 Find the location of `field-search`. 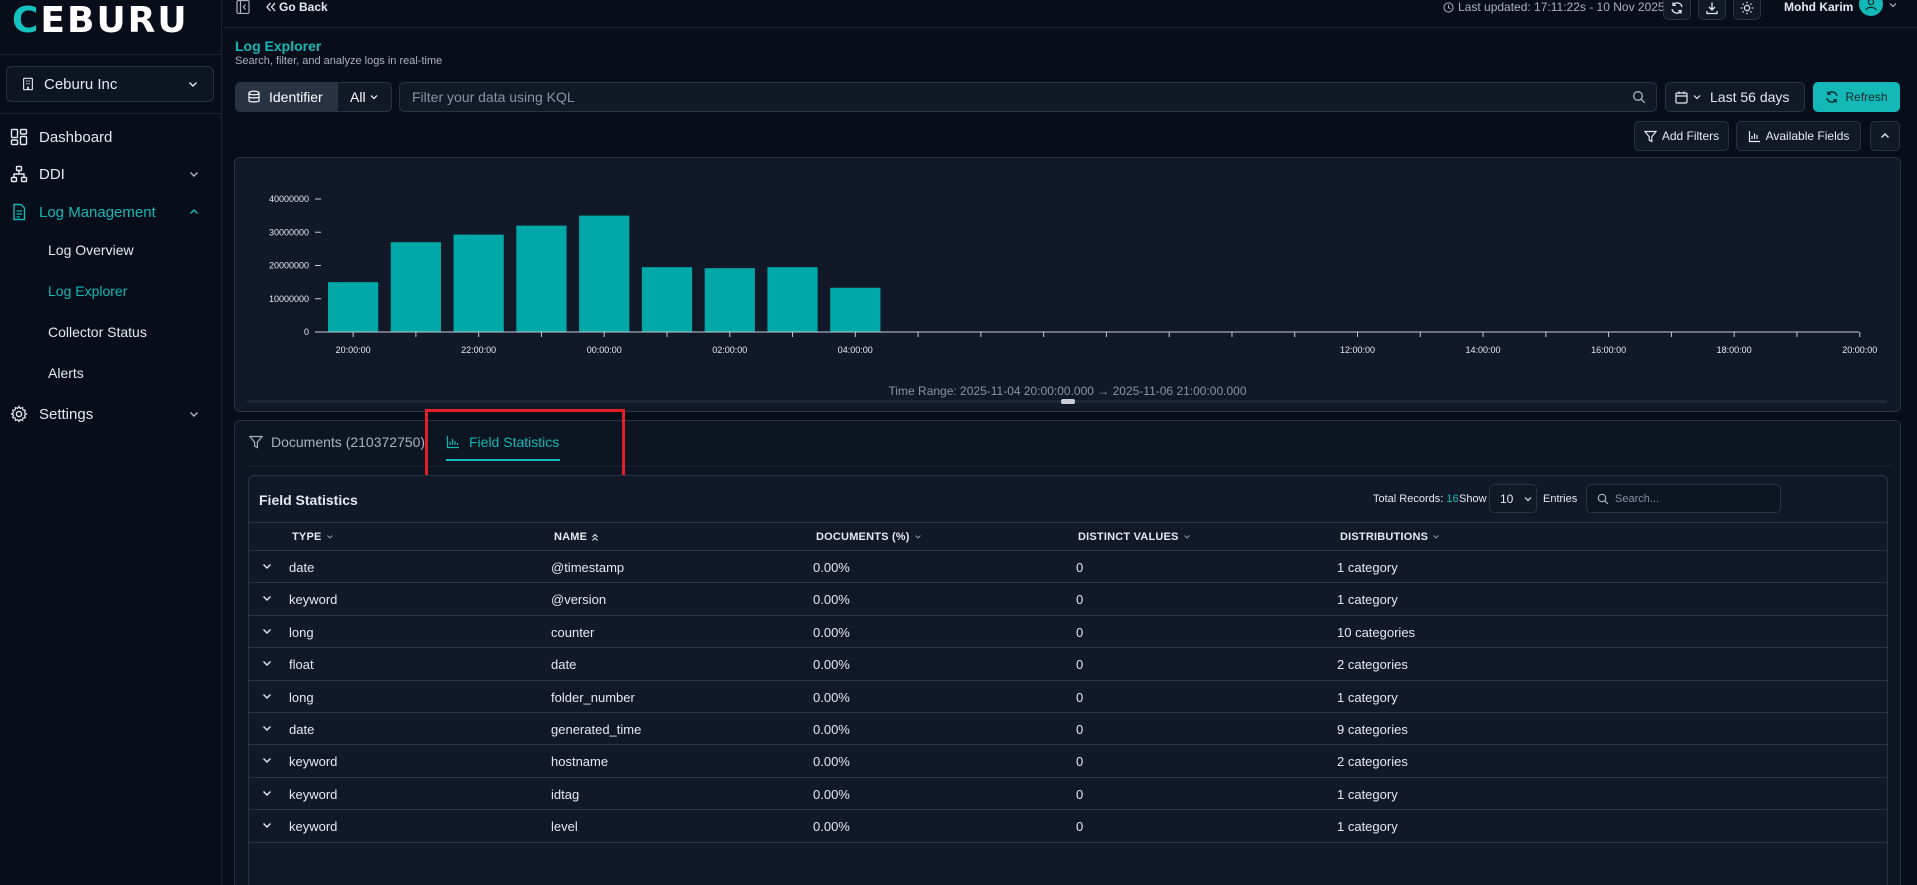

field-search is located at coordinates (1683, 498).